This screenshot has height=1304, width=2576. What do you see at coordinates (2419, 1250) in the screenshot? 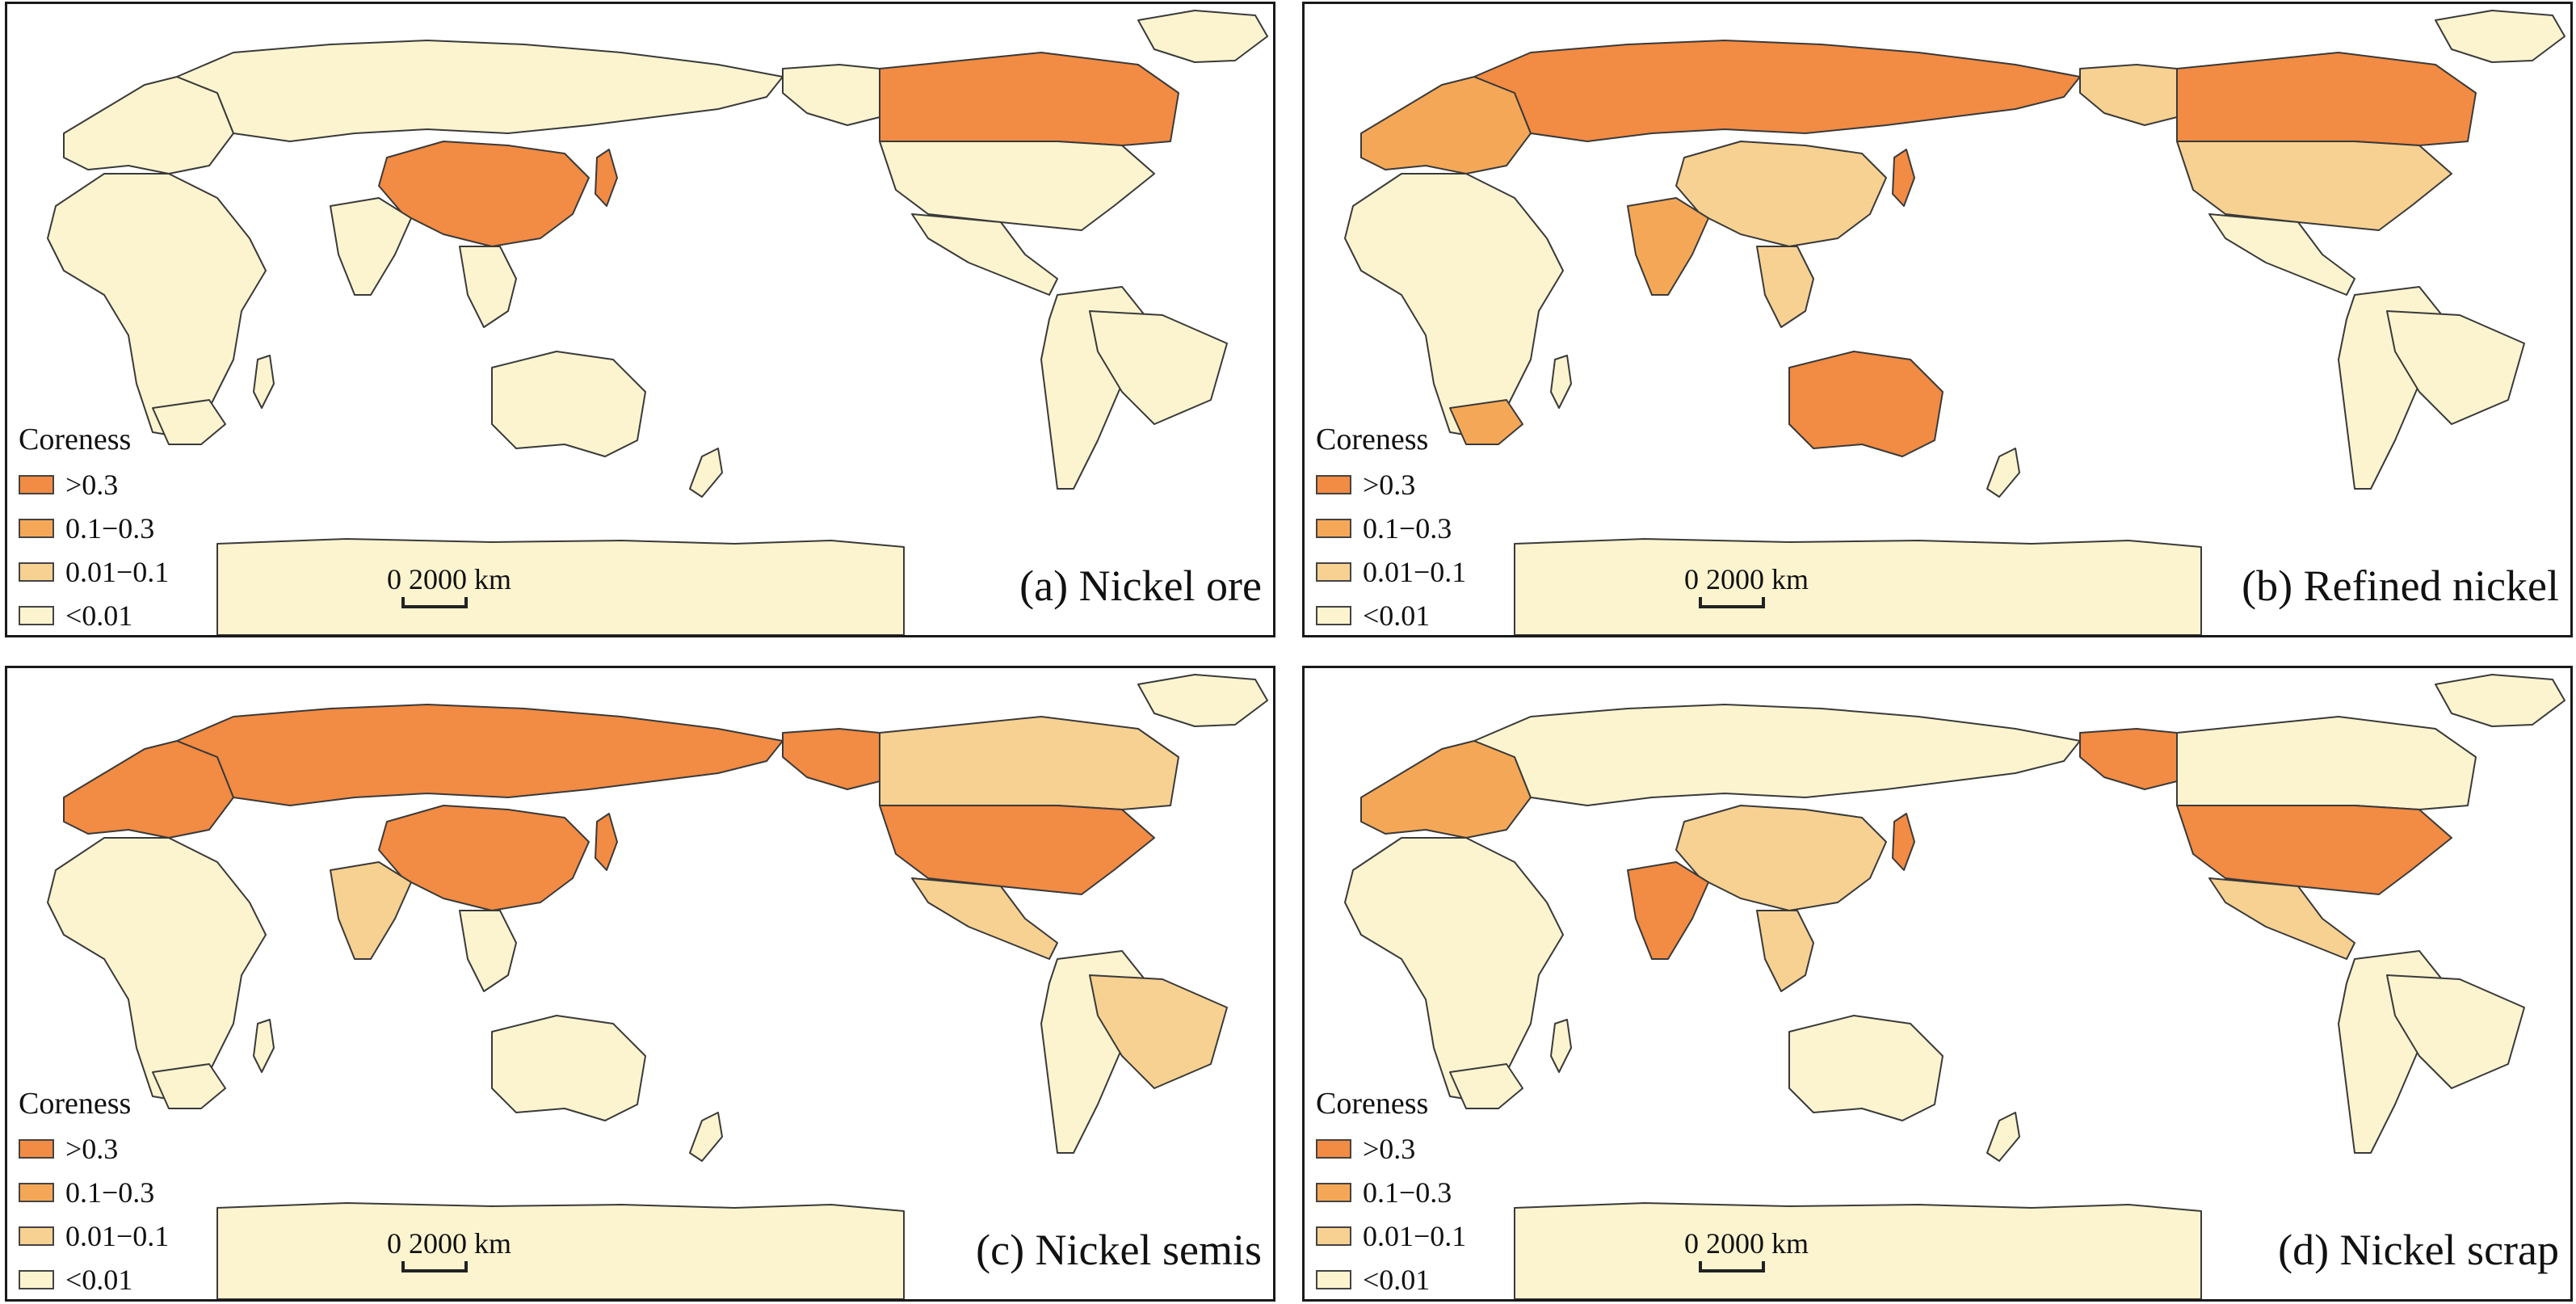
I see `panel-caption: (d) Nickel scrap` at bounding box center [2419, 1250].